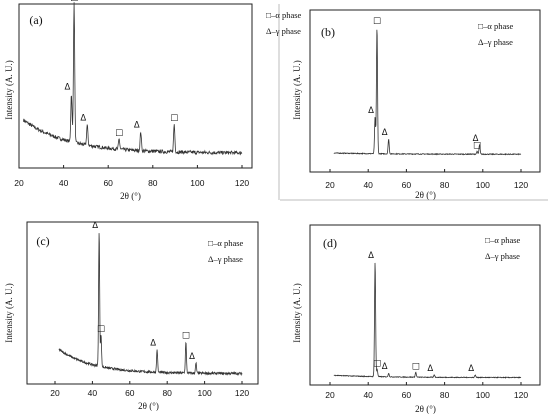 Image resolution: width=550 pixels, height=417 pixels. What do you see at coordinates (35, 20) in the screenshot?
I see `panel-letter: (a)` at bounding box center [35, 20].